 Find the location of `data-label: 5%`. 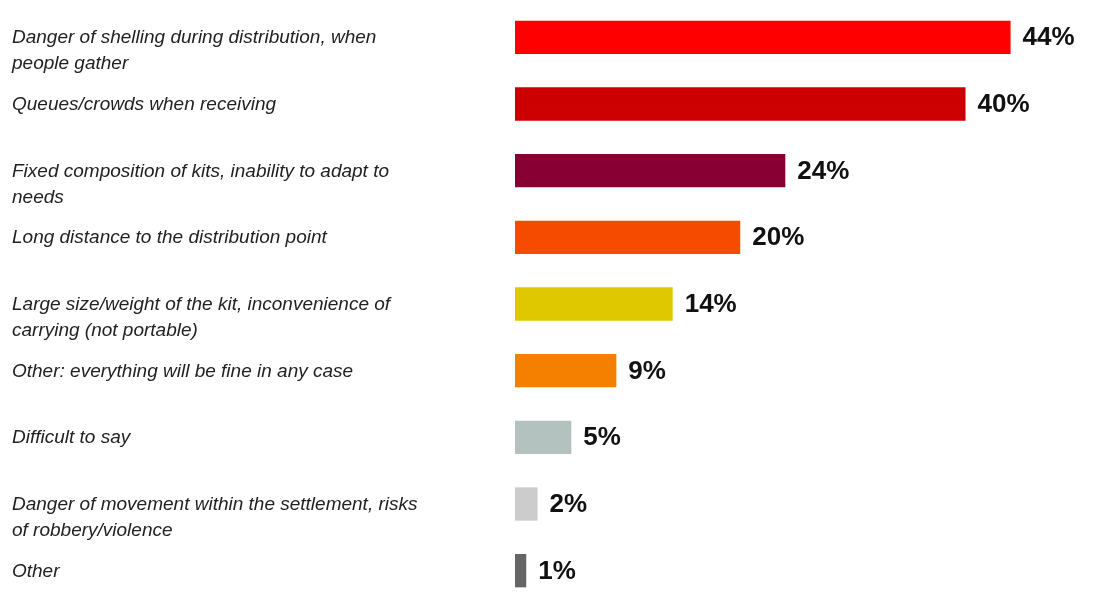

data-label: 5% is located at coordinates (602, 436).